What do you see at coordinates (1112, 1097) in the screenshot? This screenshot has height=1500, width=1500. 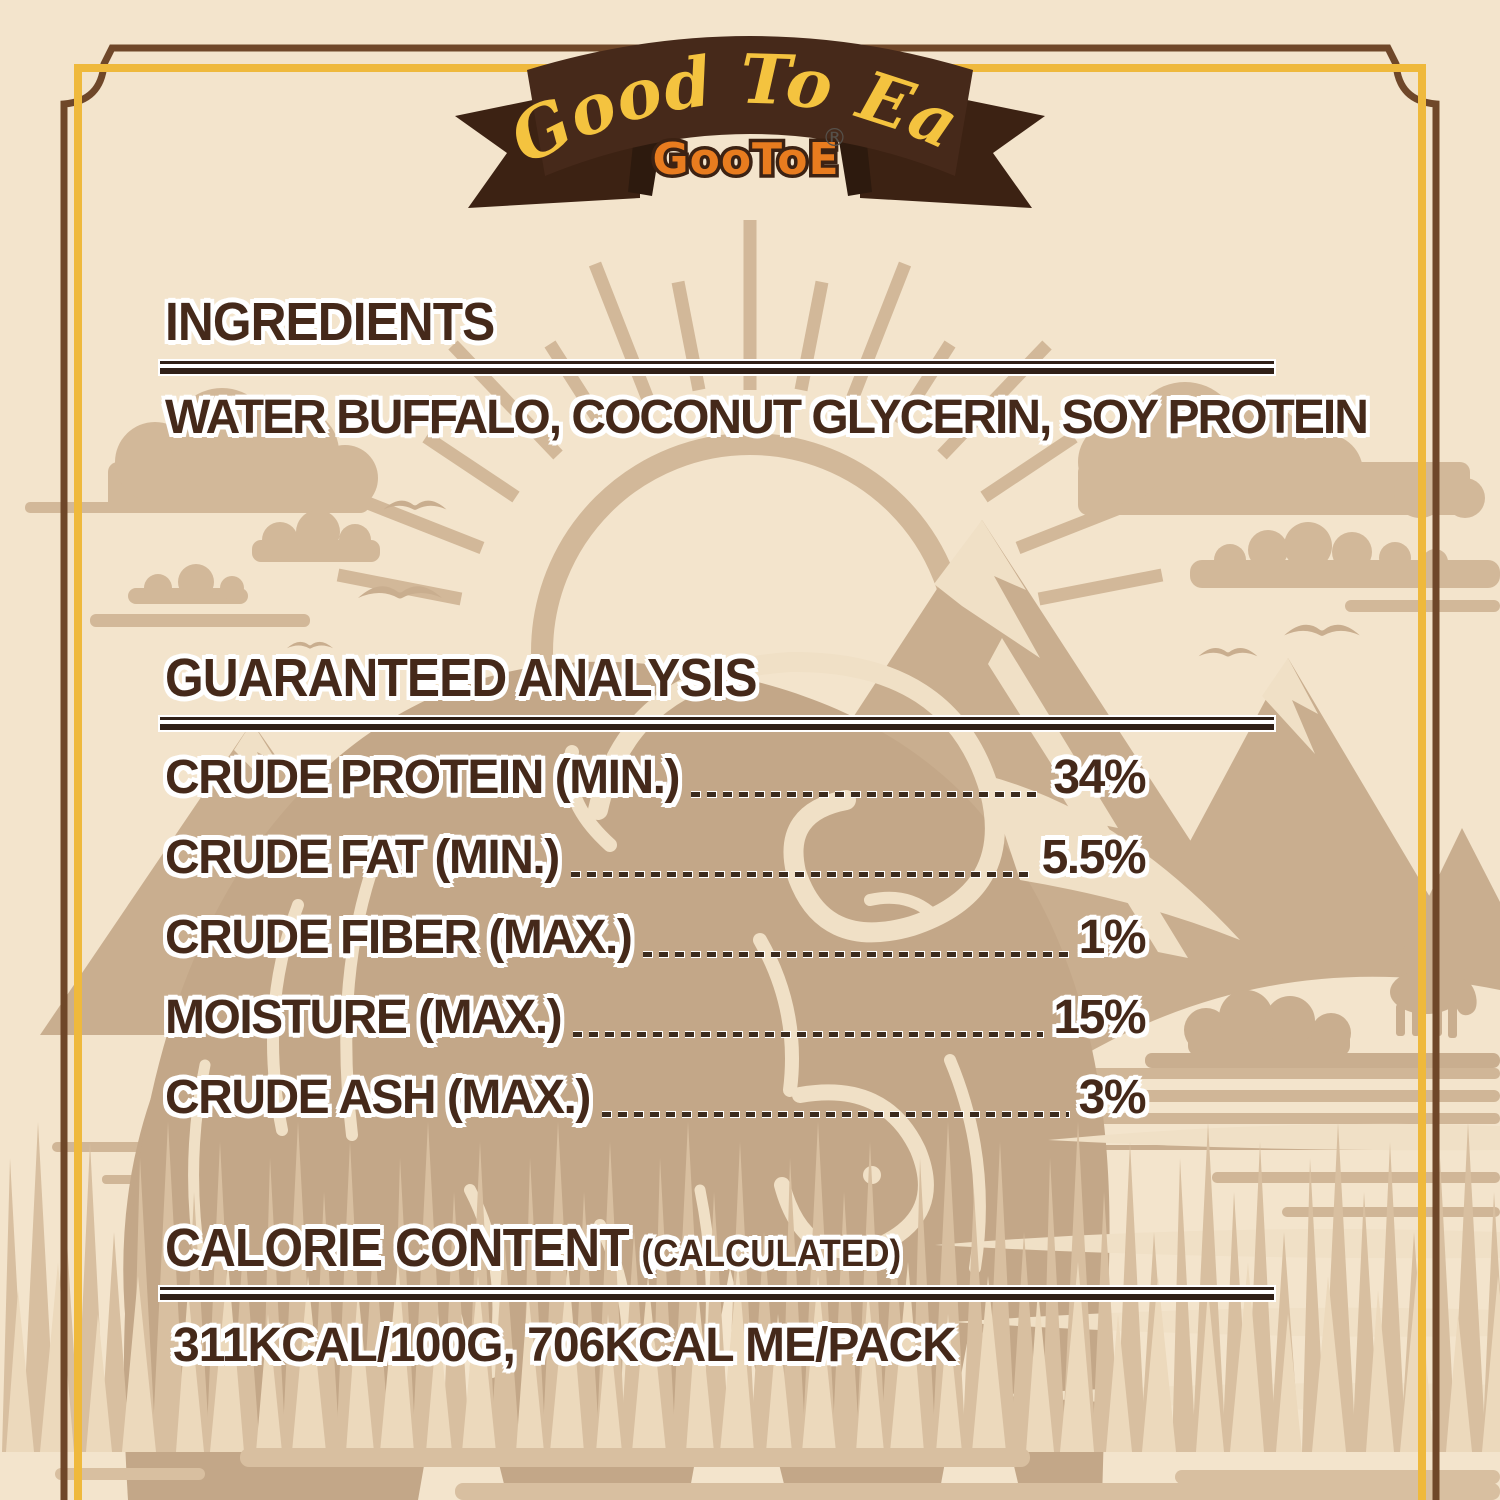 I see `analysis-row-value: 3%` at bounding box center [1112, 1097].